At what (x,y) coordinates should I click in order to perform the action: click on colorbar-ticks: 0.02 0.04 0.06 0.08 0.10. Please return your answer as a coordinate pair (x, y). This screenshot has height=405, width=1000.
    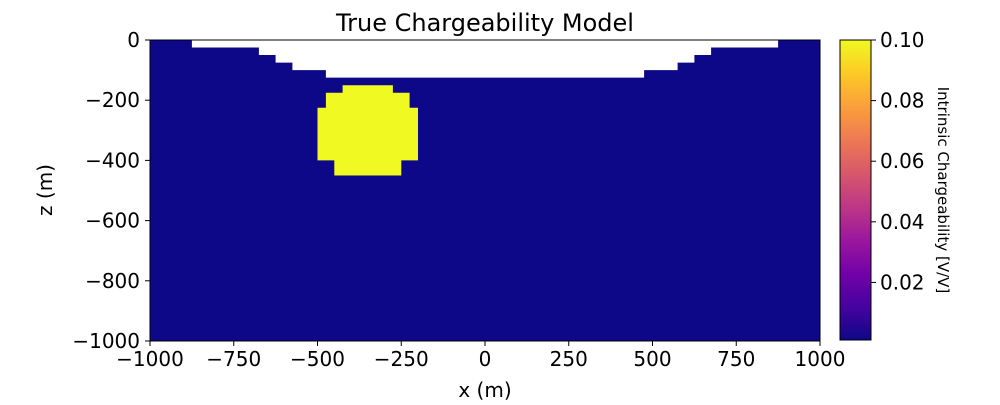
    Looking at the image, I should click on (898, 161).